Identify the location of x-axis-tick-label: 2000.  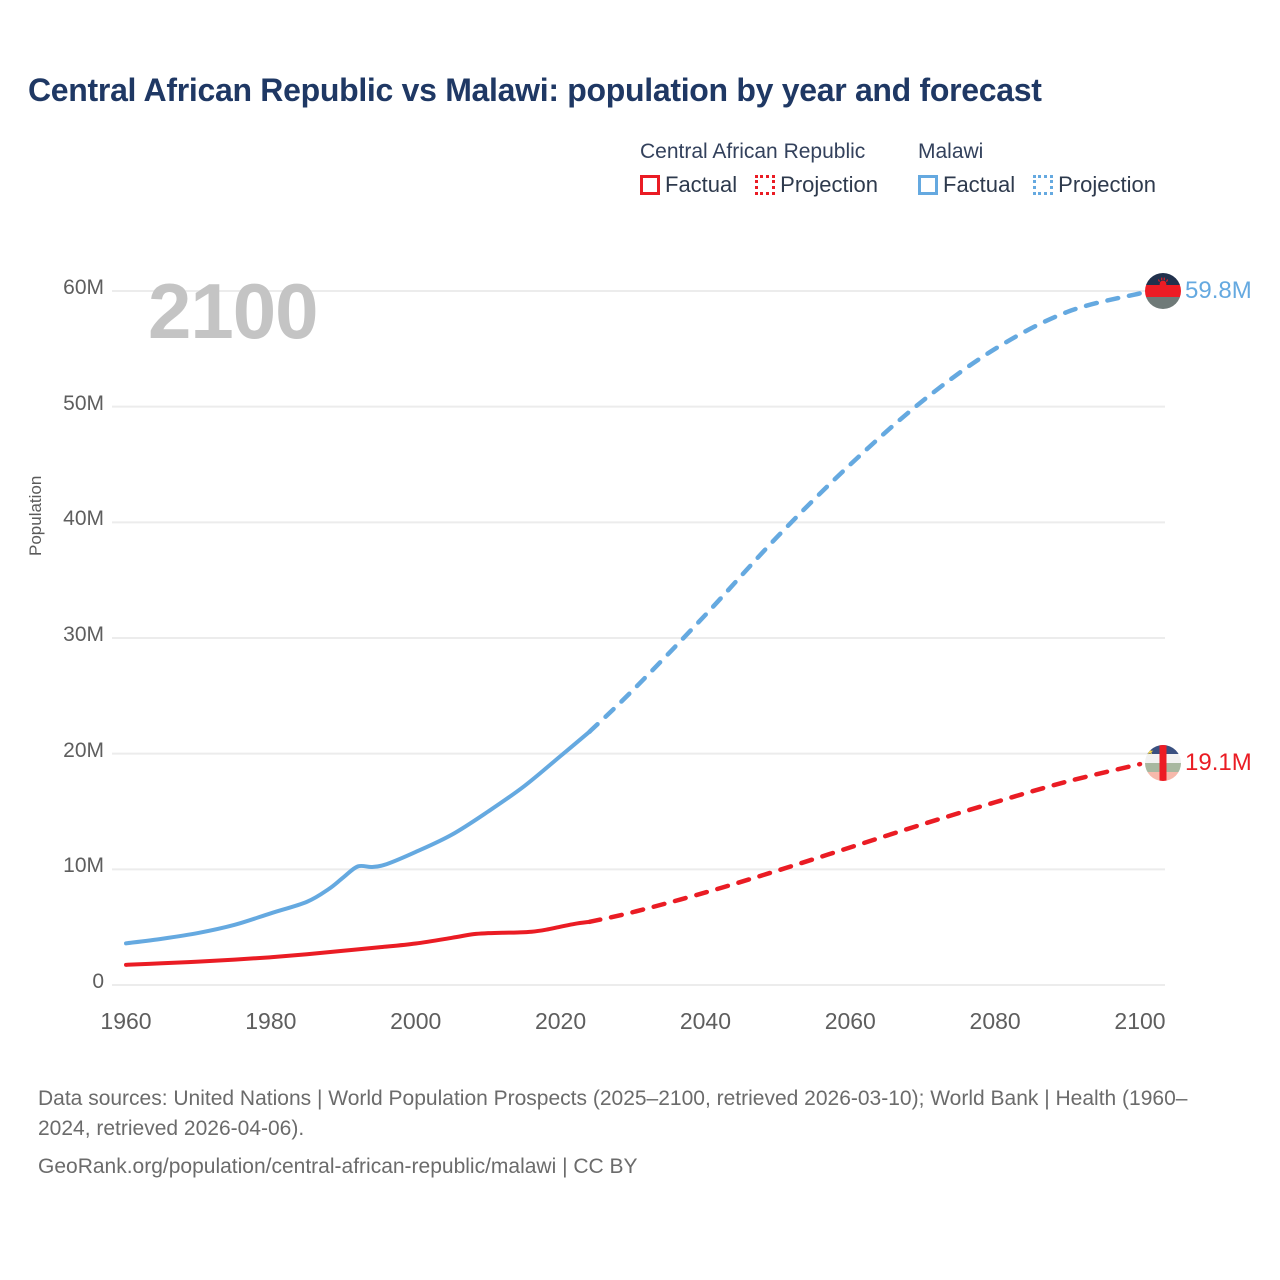
(416, 1021).